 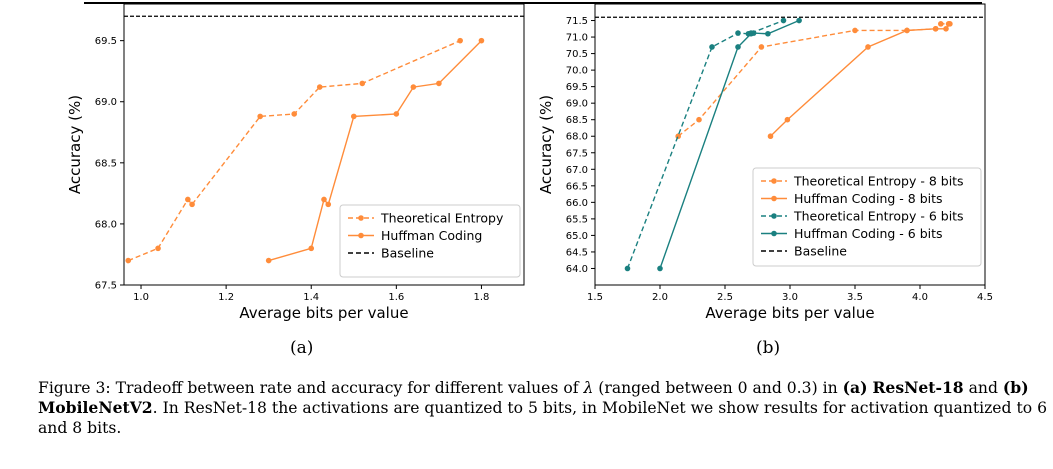 What do you see at coordinates (577, 120) in the screenshot?
I see `chart2-ytick-label: 68.5` at bounding box center [577, 120].